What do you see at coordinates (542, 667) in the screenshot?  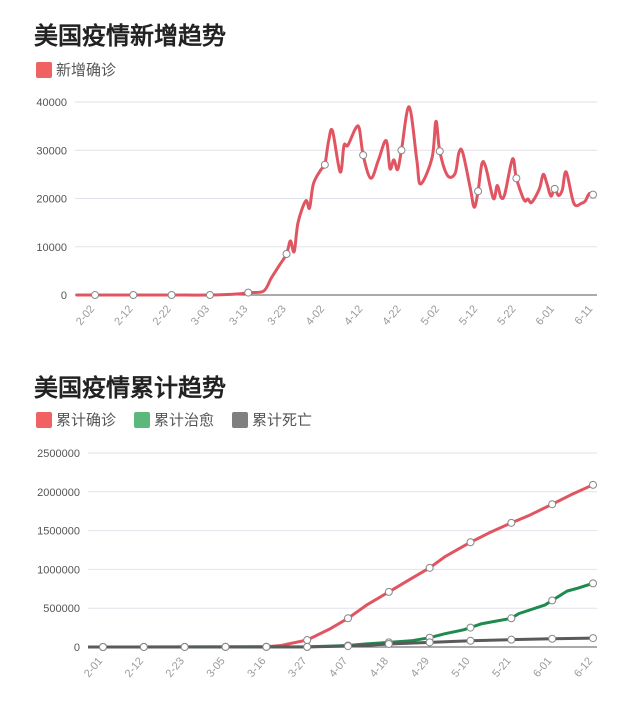 I see `x-tick-label: 6-01` at bounding box center [542, 667].